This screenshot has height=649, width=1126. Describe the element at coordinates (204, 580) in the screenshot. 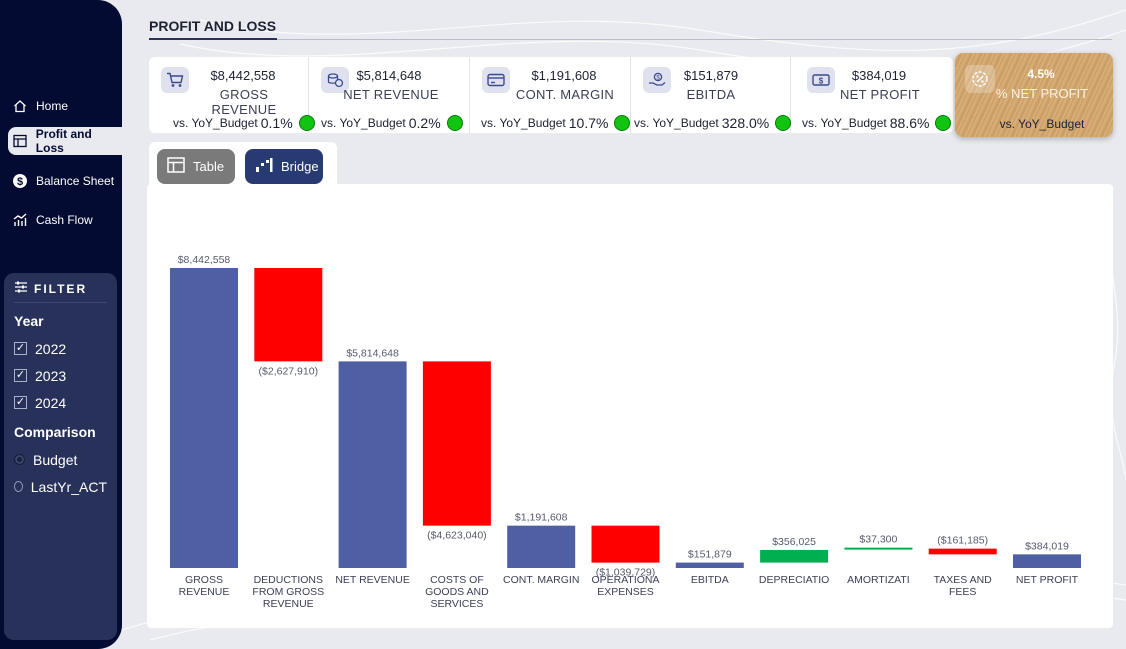

I see `category-label: GROSS` at that location.